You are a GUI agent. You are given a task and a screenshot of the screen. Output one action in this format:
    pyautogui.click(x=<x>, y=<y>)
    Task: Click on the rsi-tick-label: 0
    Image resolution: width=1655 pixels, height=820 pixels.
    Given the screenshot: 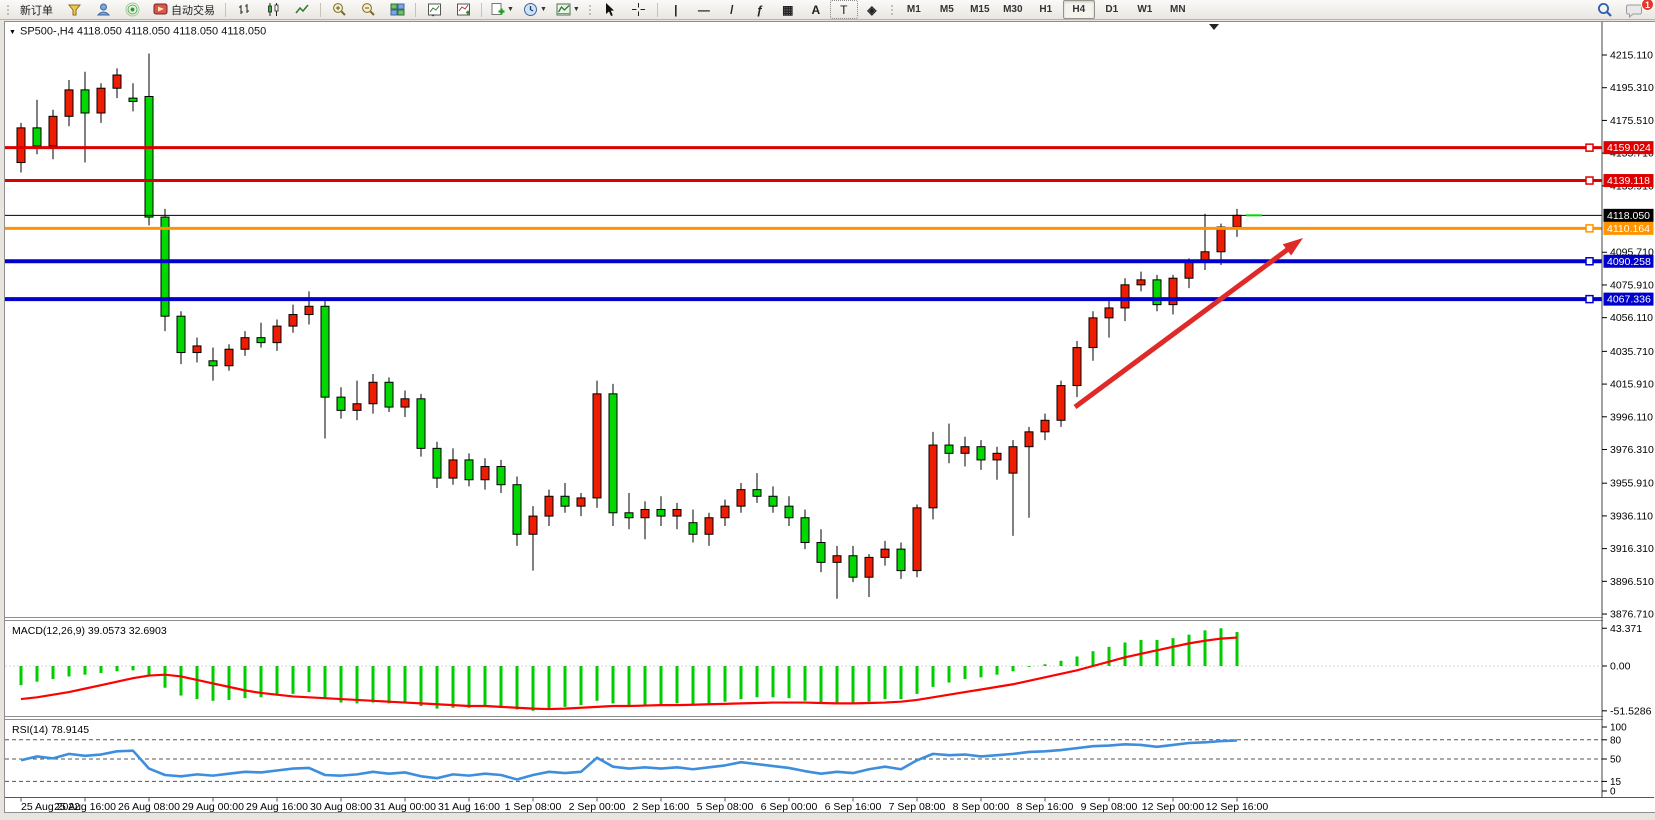 What is the action you would take?
    pyautogui.click(x=1613, y=792)
    